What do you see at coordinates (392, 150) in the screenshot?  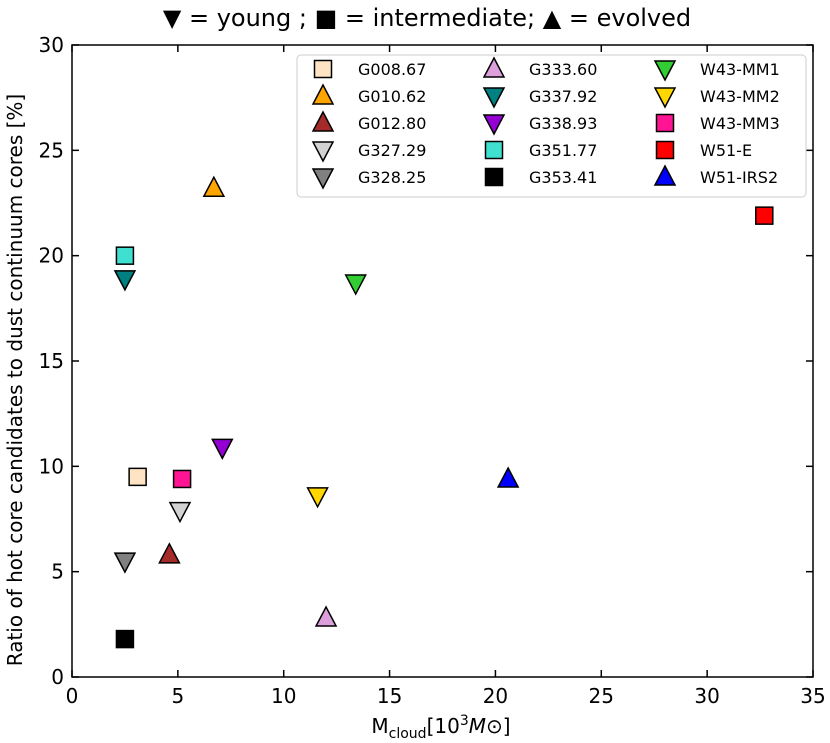 I see `legend-label-g327.29: G327.29` at bounding box center [392, 150].